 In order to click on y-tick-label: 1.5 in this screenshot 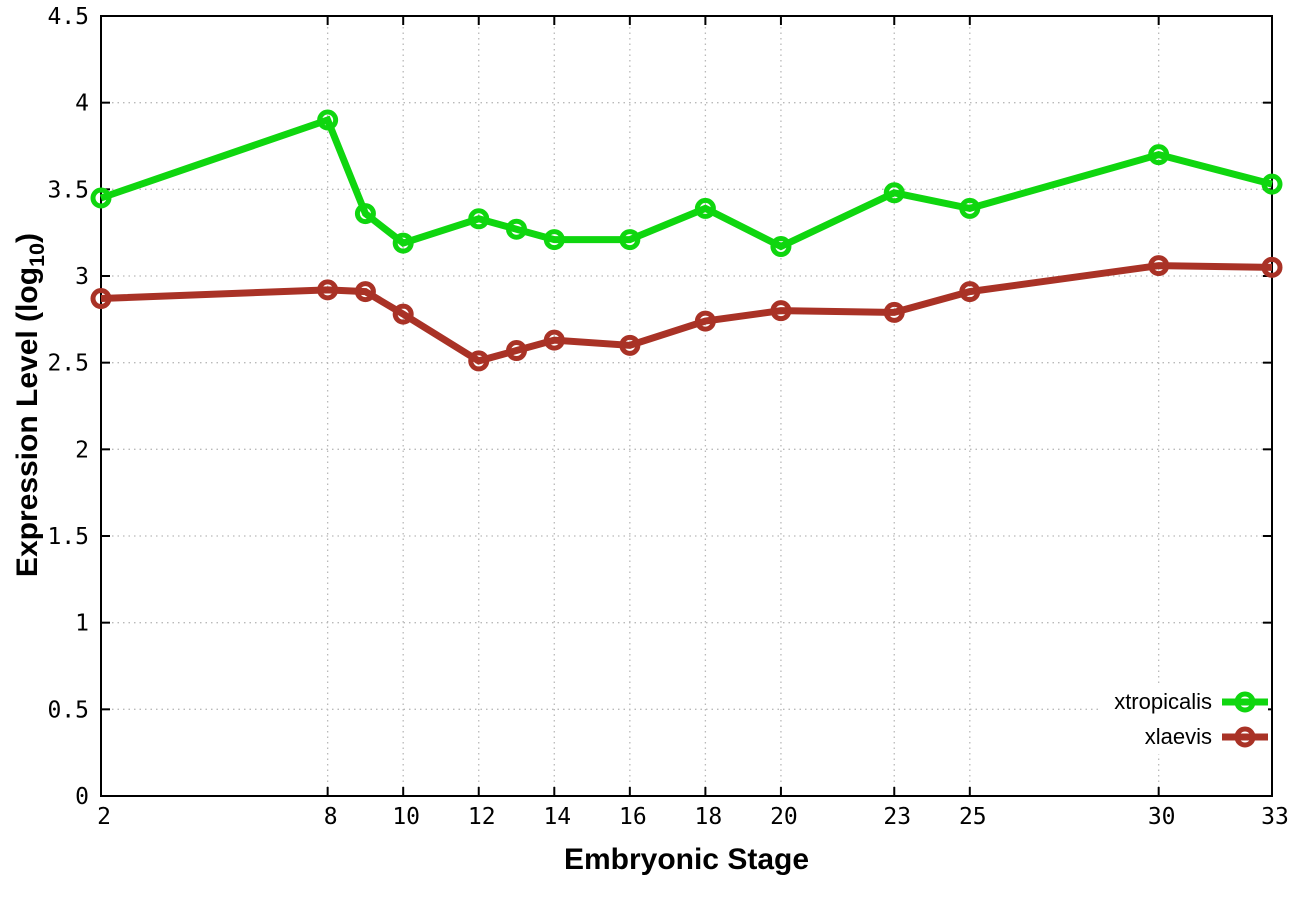, I will do `click(68, 537)`.